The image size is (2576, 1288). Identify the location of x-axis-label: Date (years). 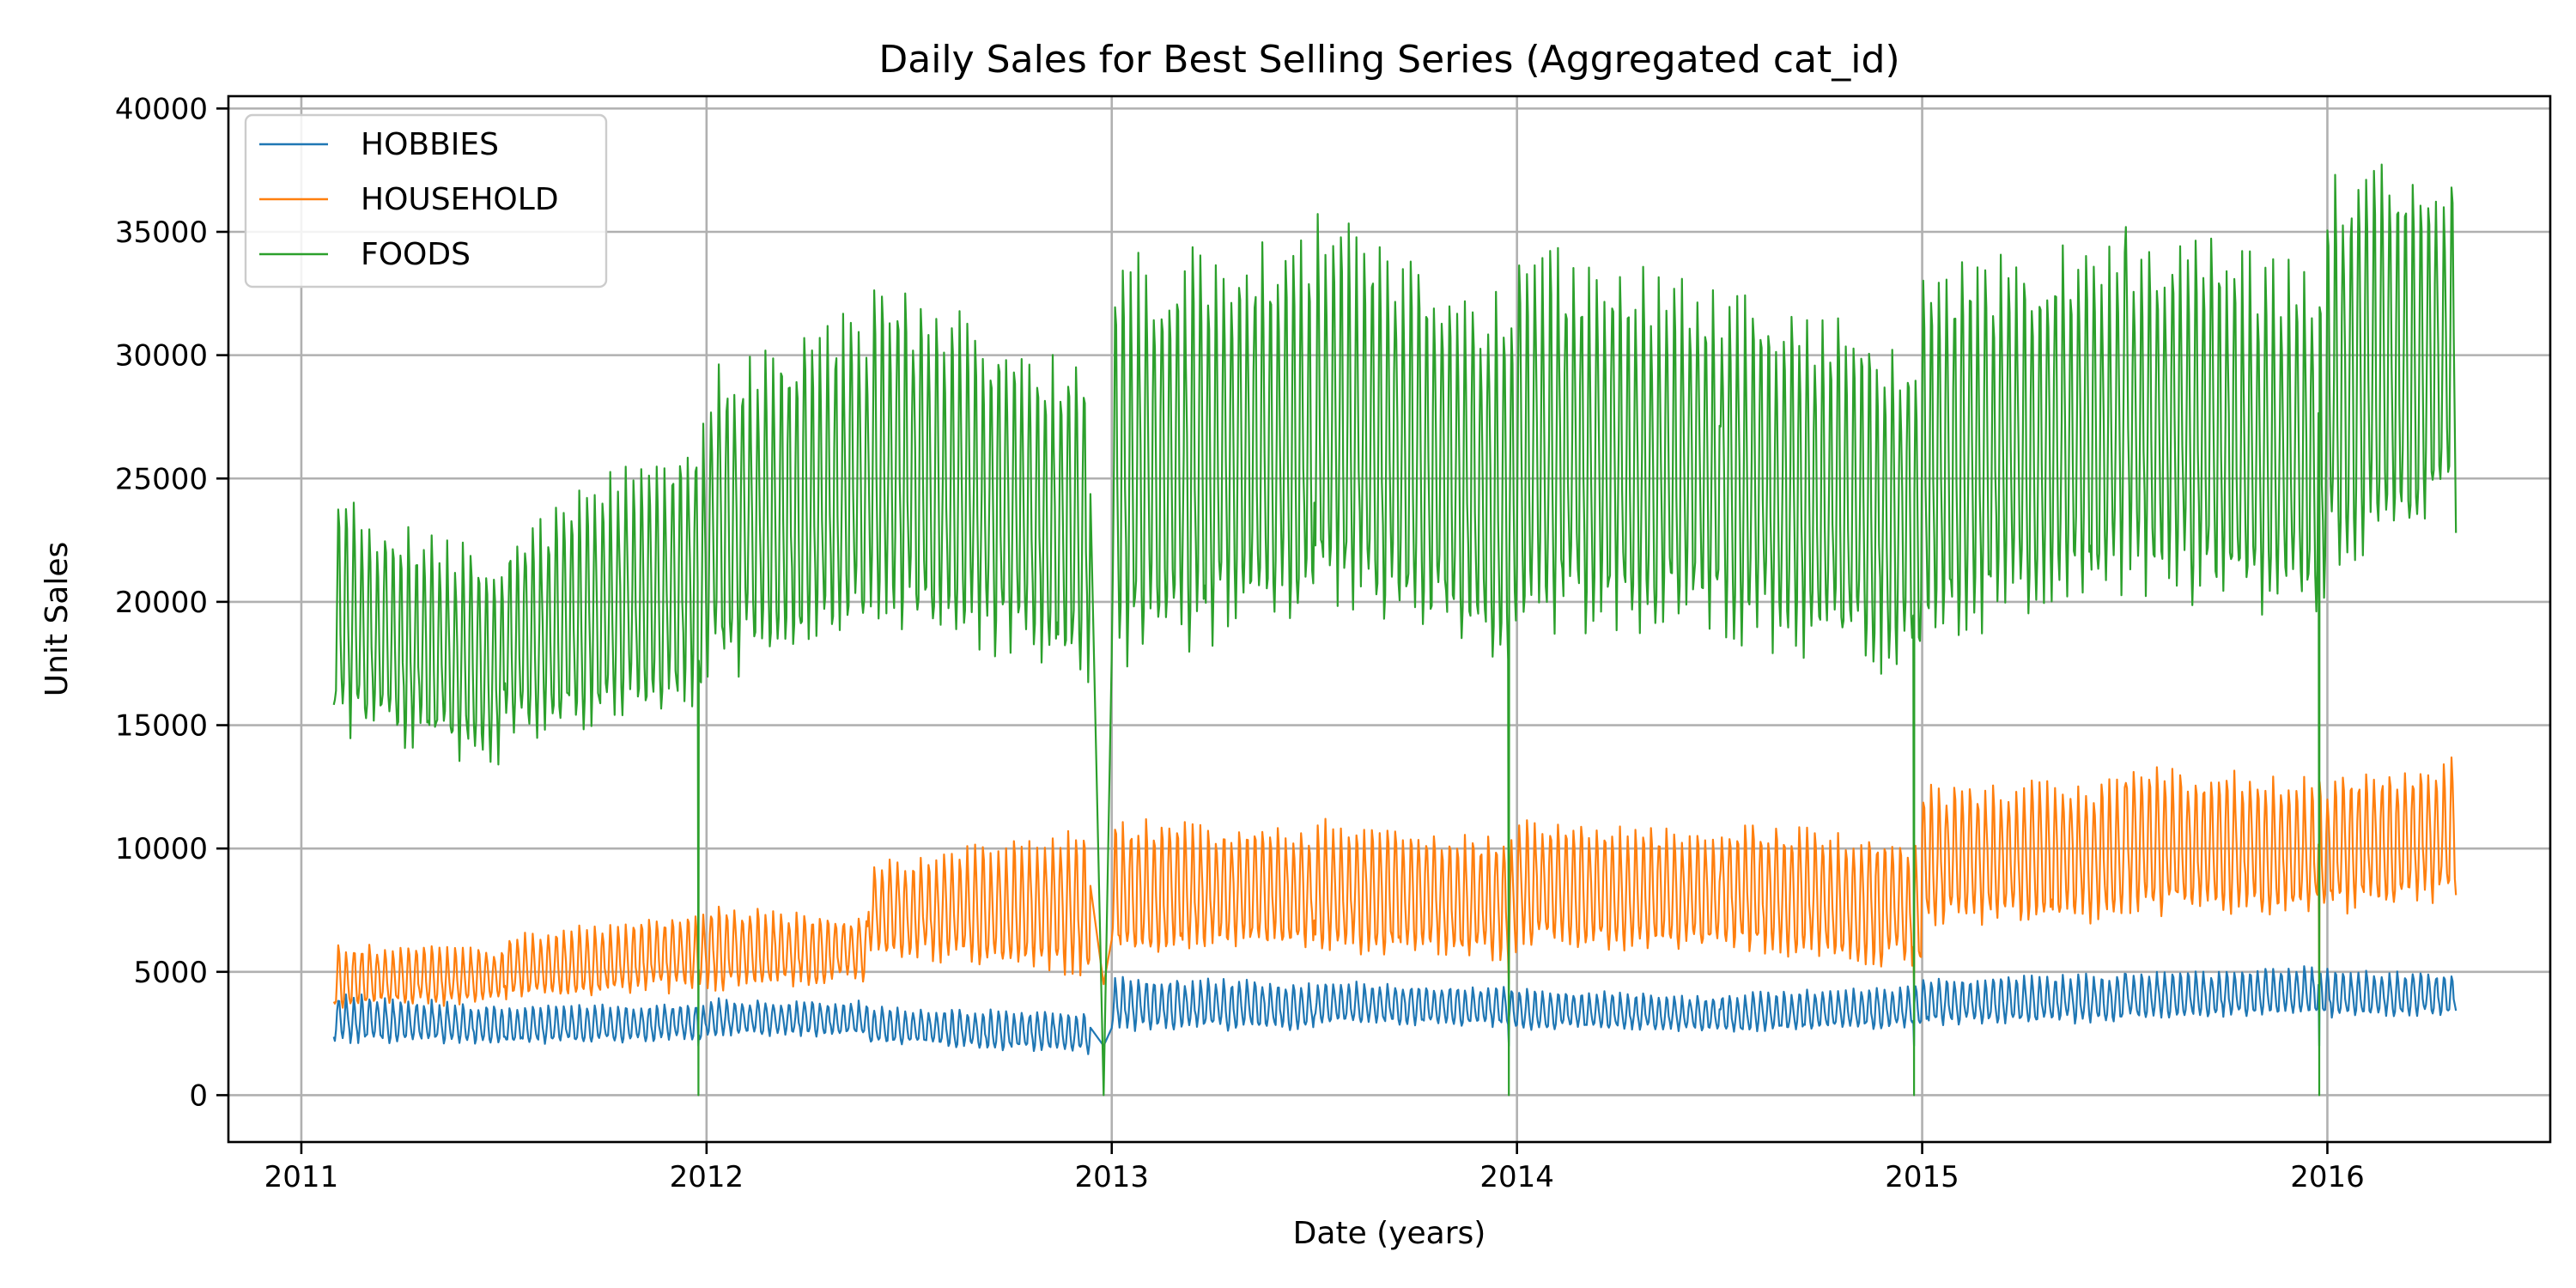
(1389, 1233).